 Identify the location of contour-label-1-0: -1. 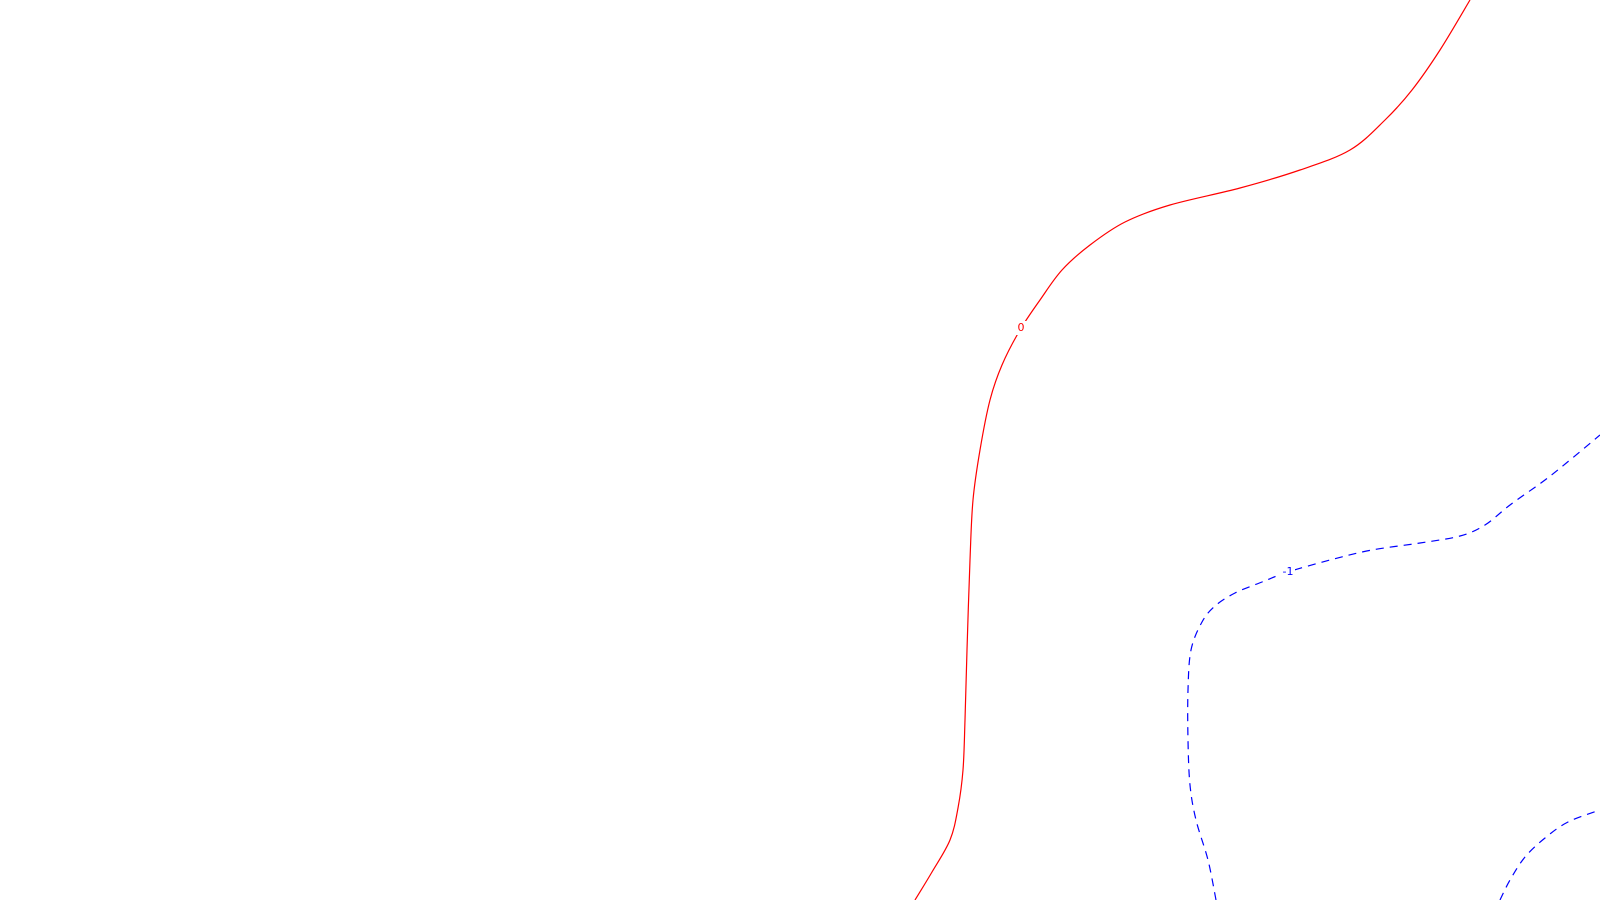
(1288, 571).